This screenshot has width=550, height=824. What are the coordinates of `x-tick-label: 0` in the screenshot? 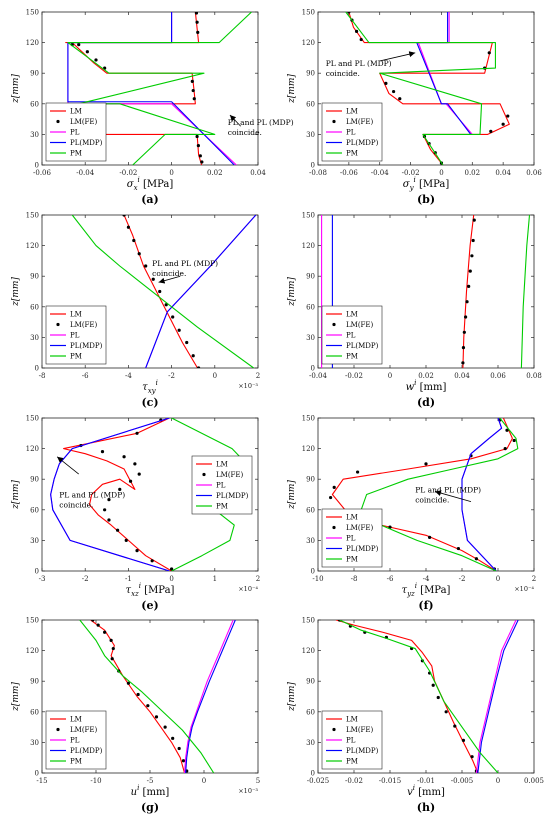 It's located at (390, 376).